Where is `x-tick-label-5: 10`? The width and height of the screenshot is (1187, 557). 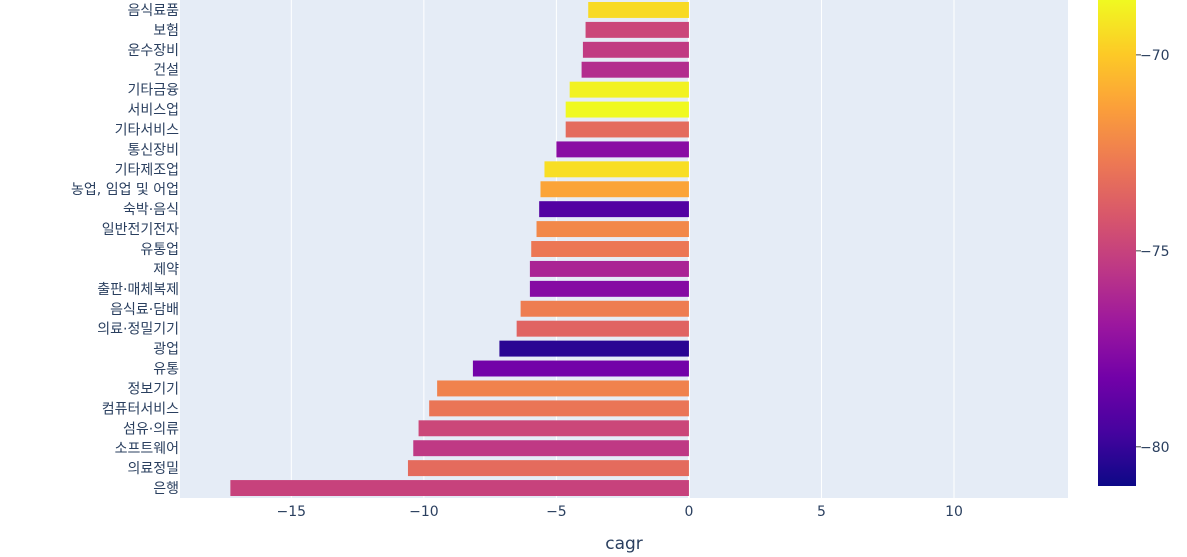 x-tick-label-5: 10 is located at coordinates (954, 512).